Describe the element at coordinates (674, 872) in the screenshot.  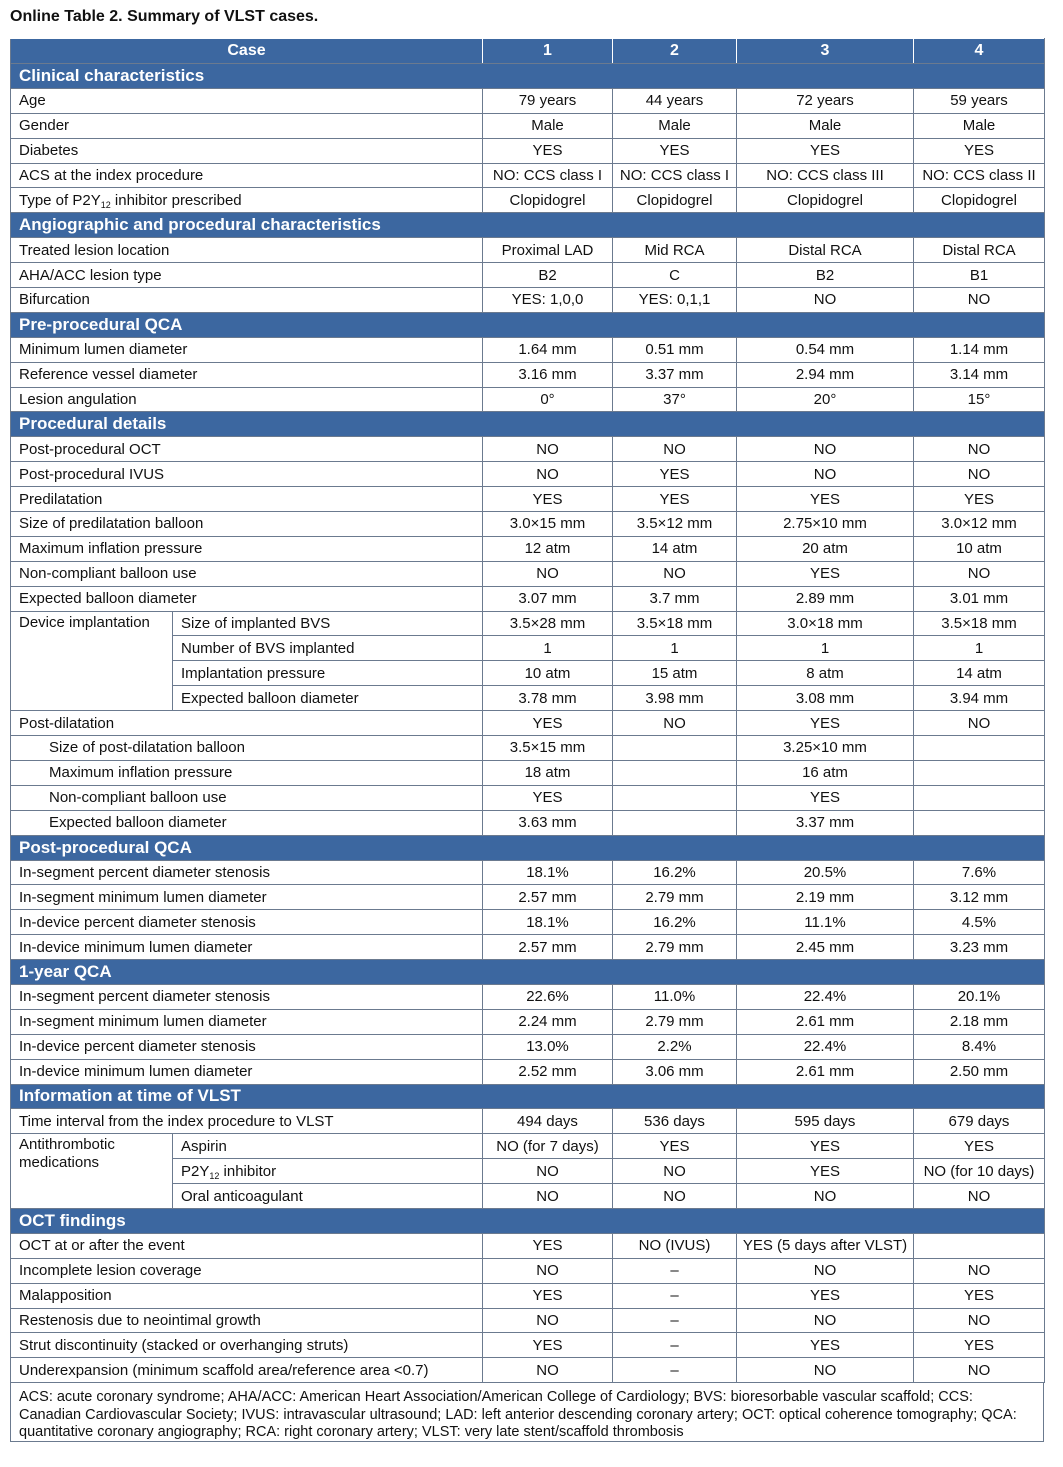
I see `value-cell: 16.2%` at that location.